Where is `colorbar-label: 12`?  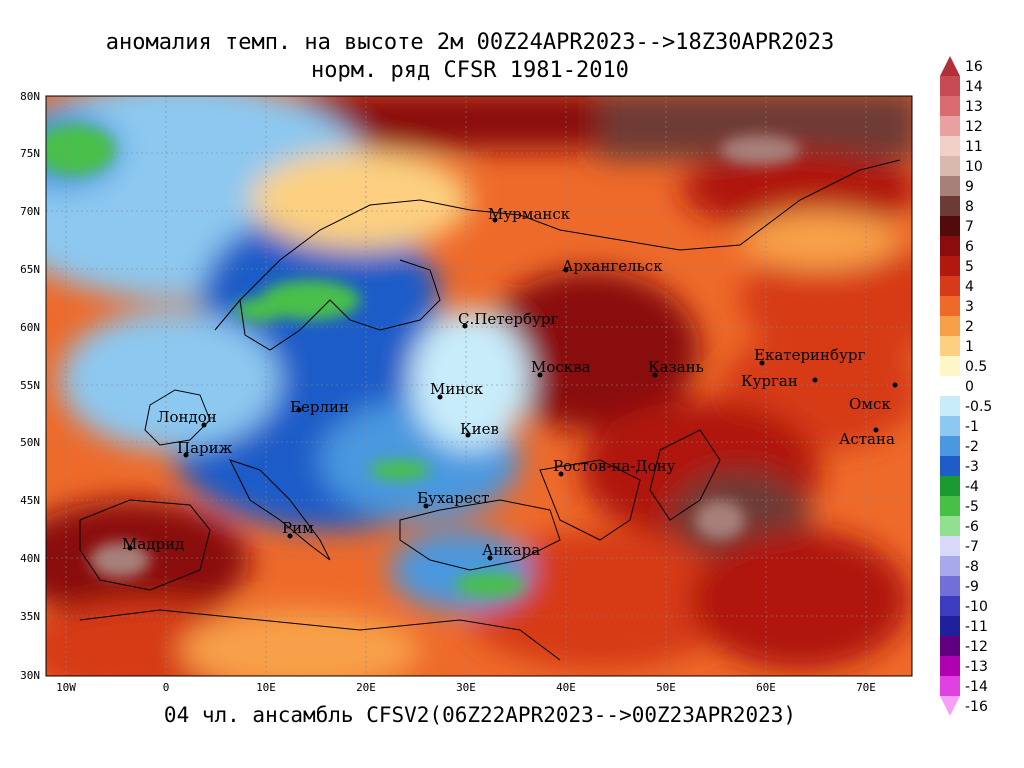
colorbar-label: 12 is located at coordinates (974, 127).